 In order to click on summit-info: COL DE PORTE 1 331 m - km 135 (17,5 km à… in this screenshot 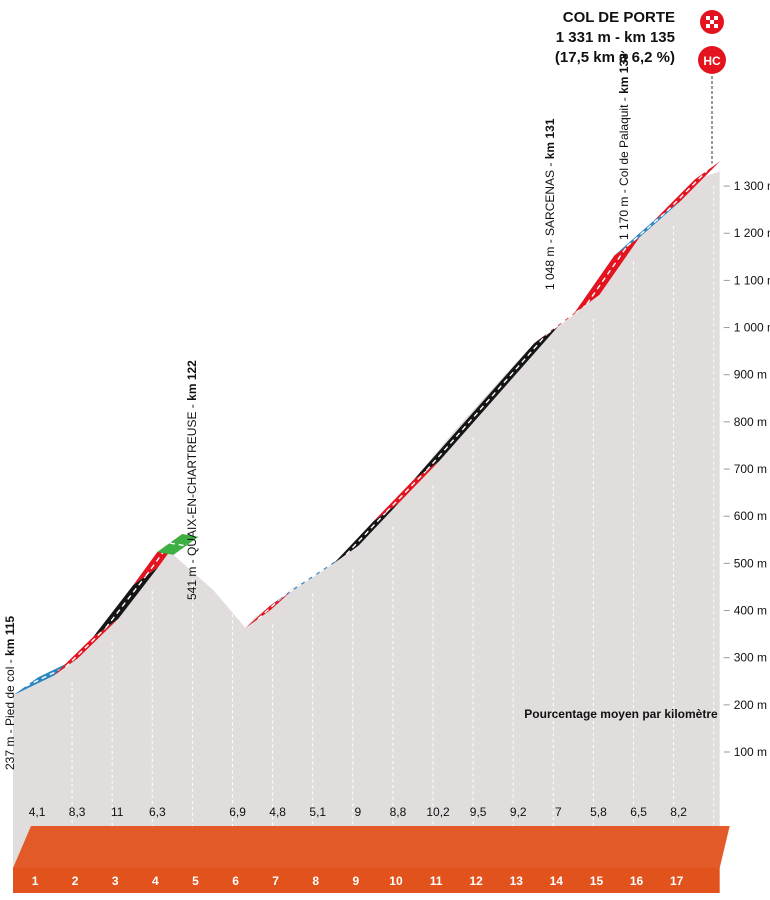, I will do `click(615, 38)`.